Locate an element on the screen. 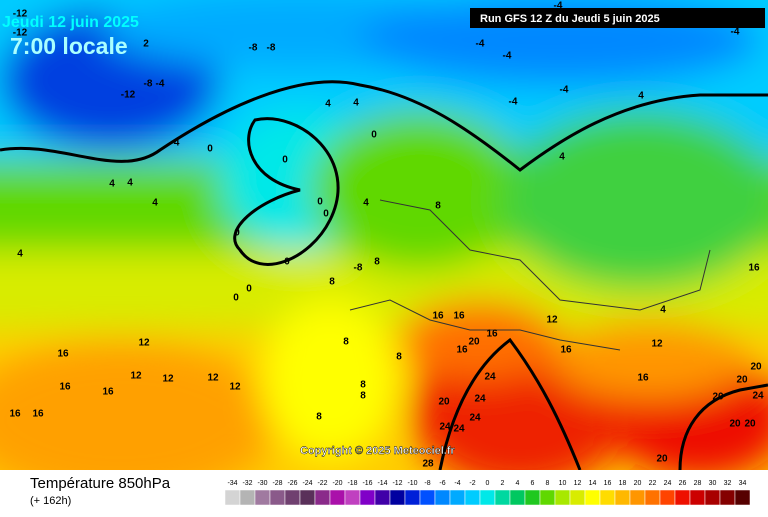  colorbar-tick-label: -20 is located at coordinates (337, 483).